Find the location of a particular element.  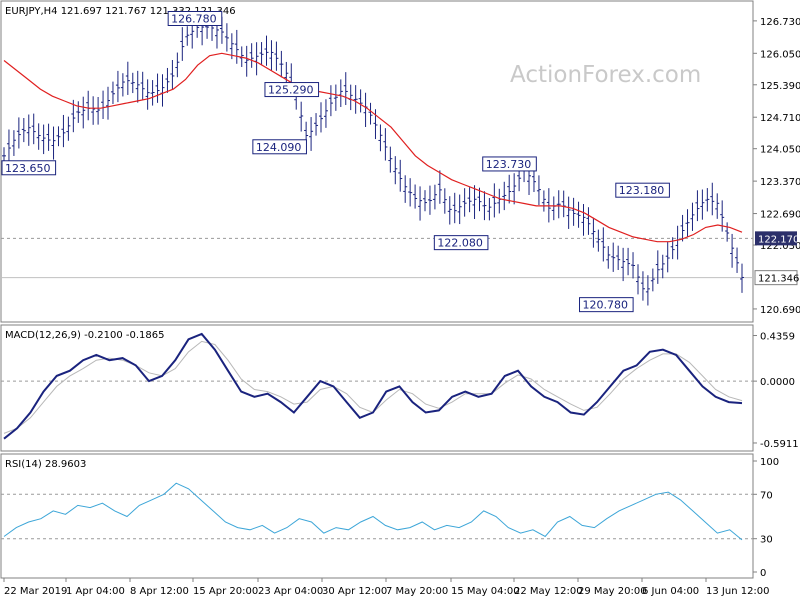

price-annotation-label: 126.780 is located at coordinates (194, 18).